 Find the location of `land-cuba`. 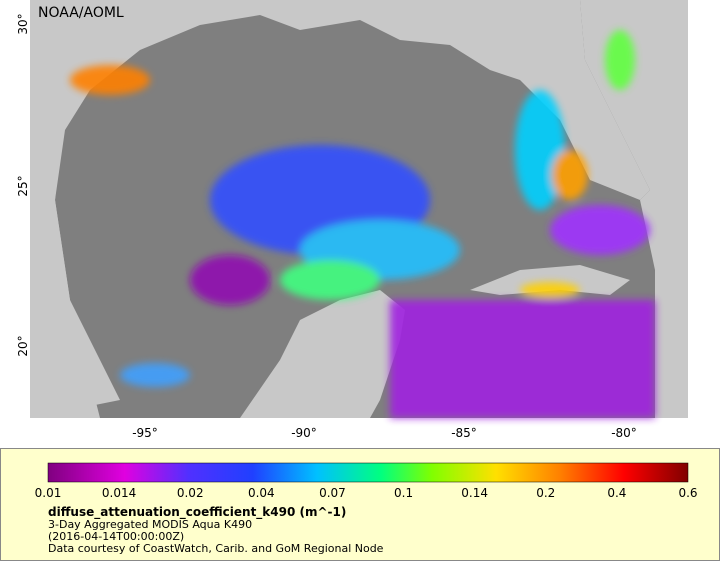

land-cuba is located at coordinates (550, 280).